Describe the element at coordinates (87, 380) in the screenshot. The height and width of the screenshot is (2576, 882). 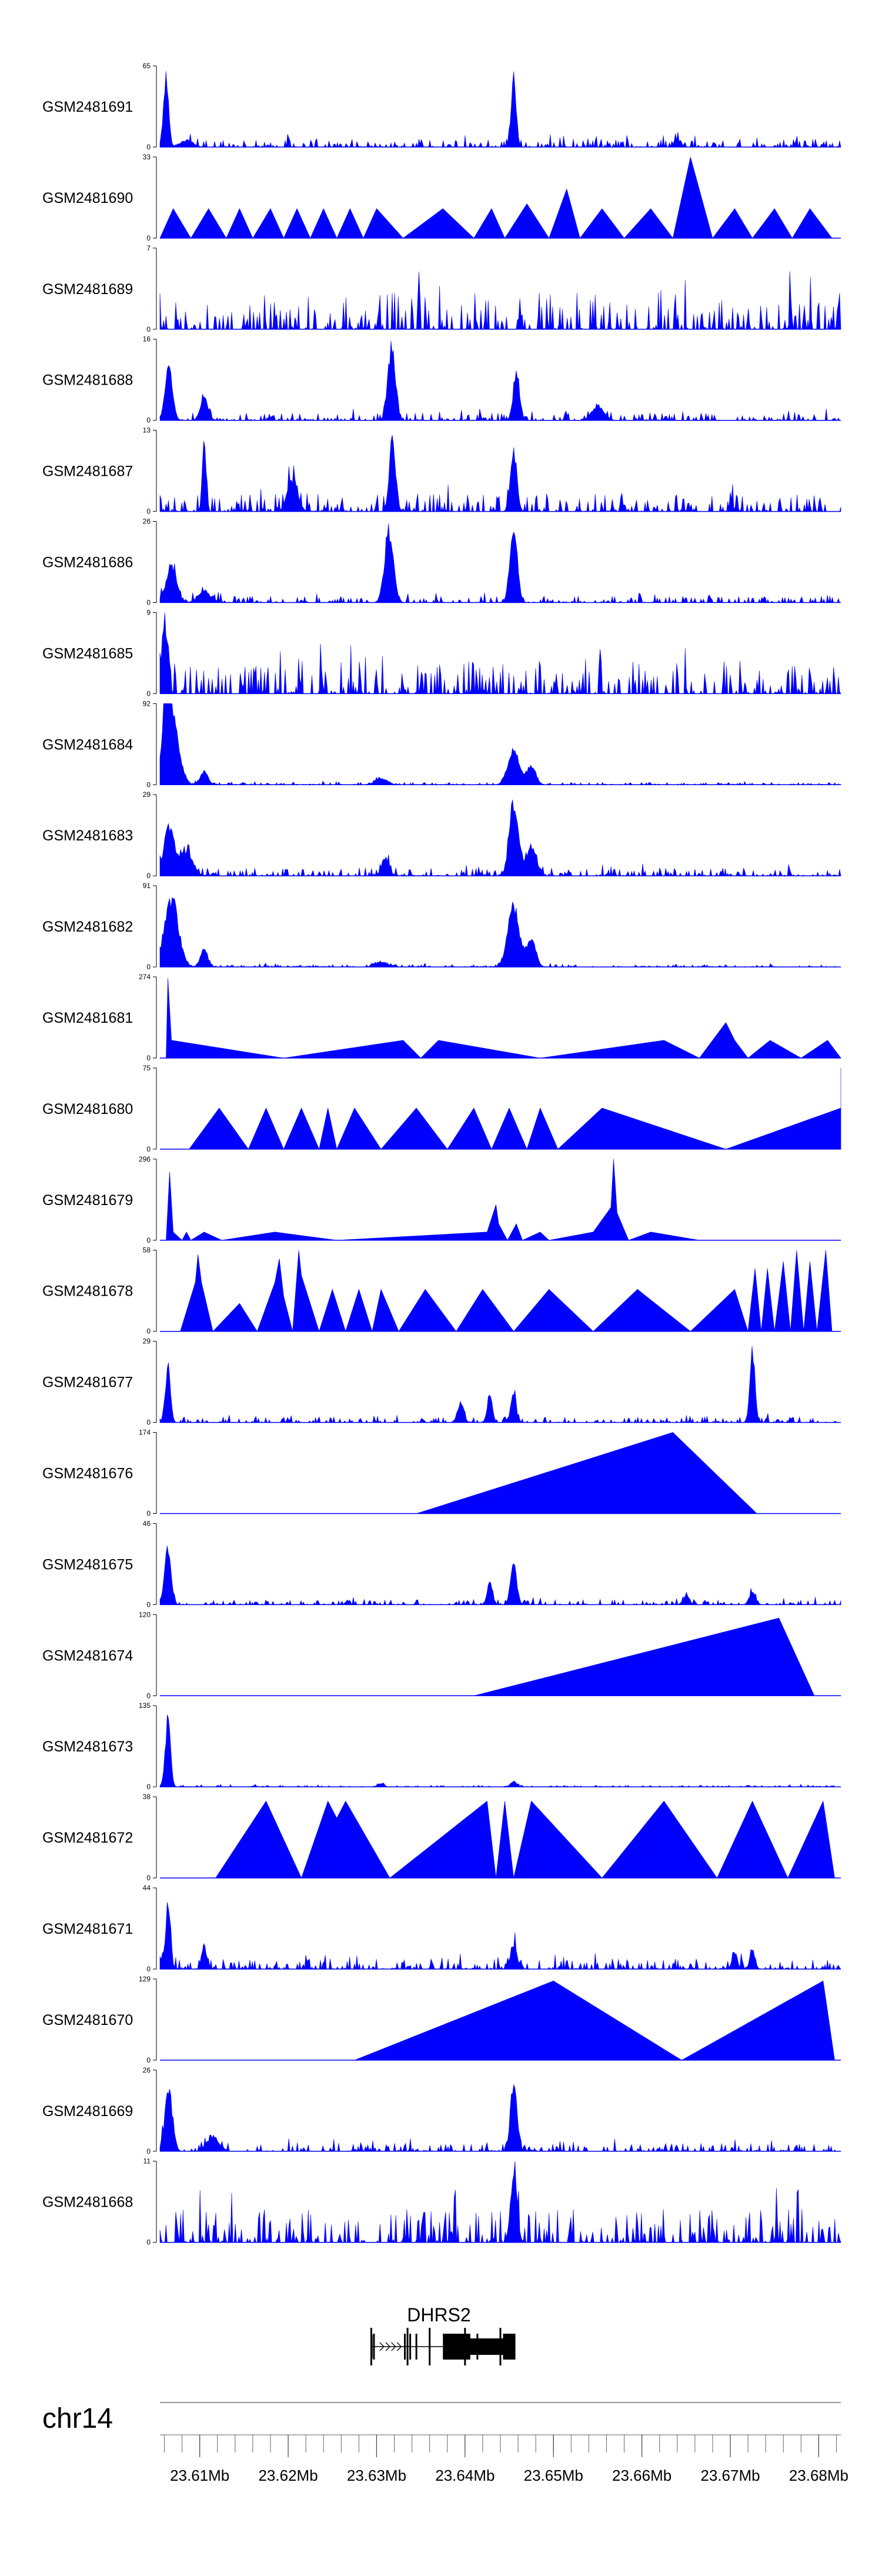
I see `track-label: GSM2481688` at that location.